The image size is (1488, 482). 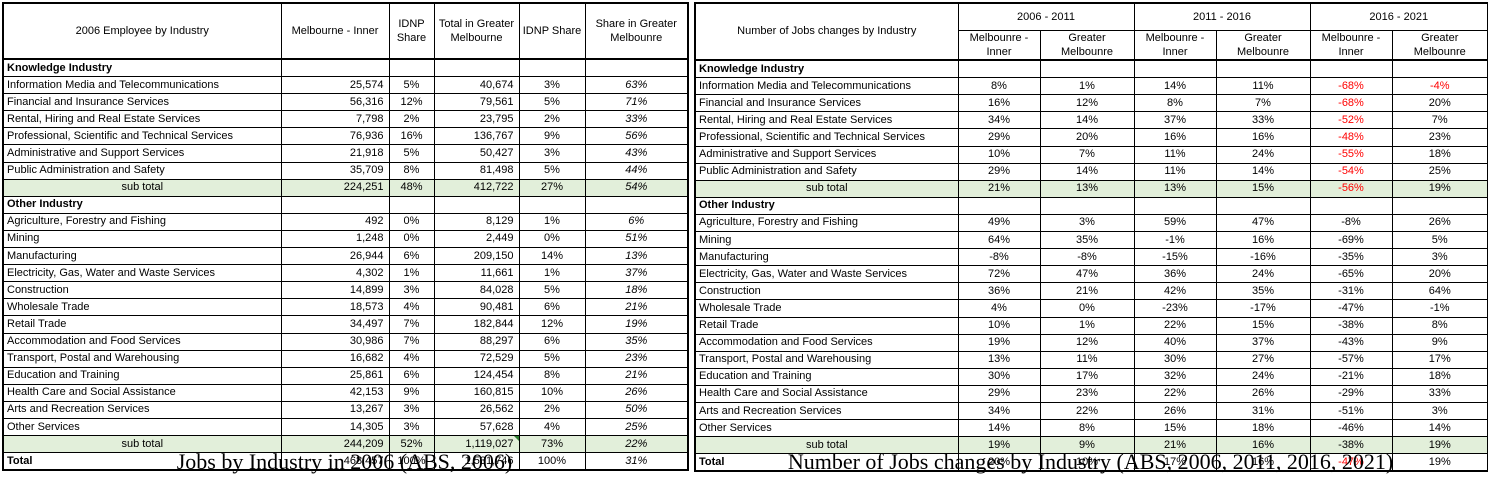 I want to click on value-cell: 64%, so click(x=999, y=240).